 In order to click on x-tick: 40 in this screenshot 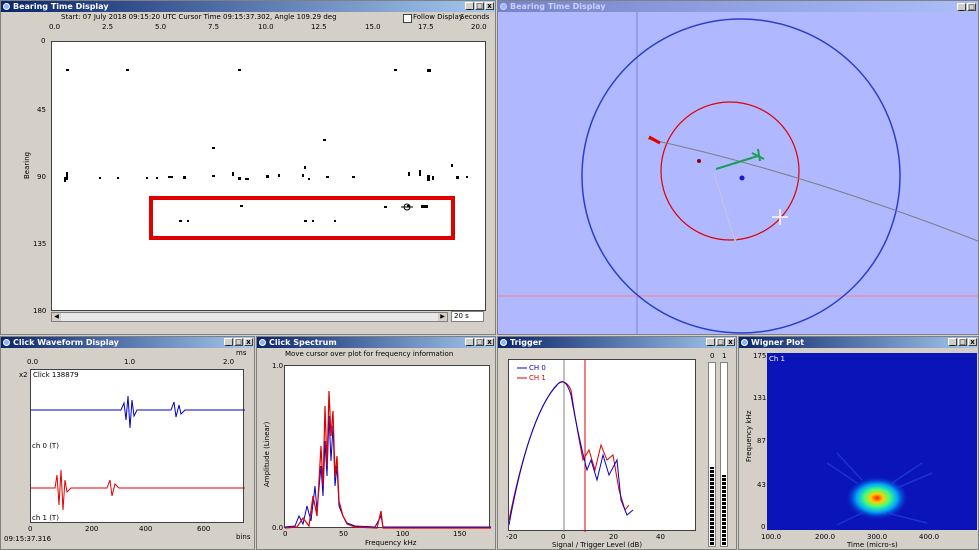, I will do `click(660, 537)`.